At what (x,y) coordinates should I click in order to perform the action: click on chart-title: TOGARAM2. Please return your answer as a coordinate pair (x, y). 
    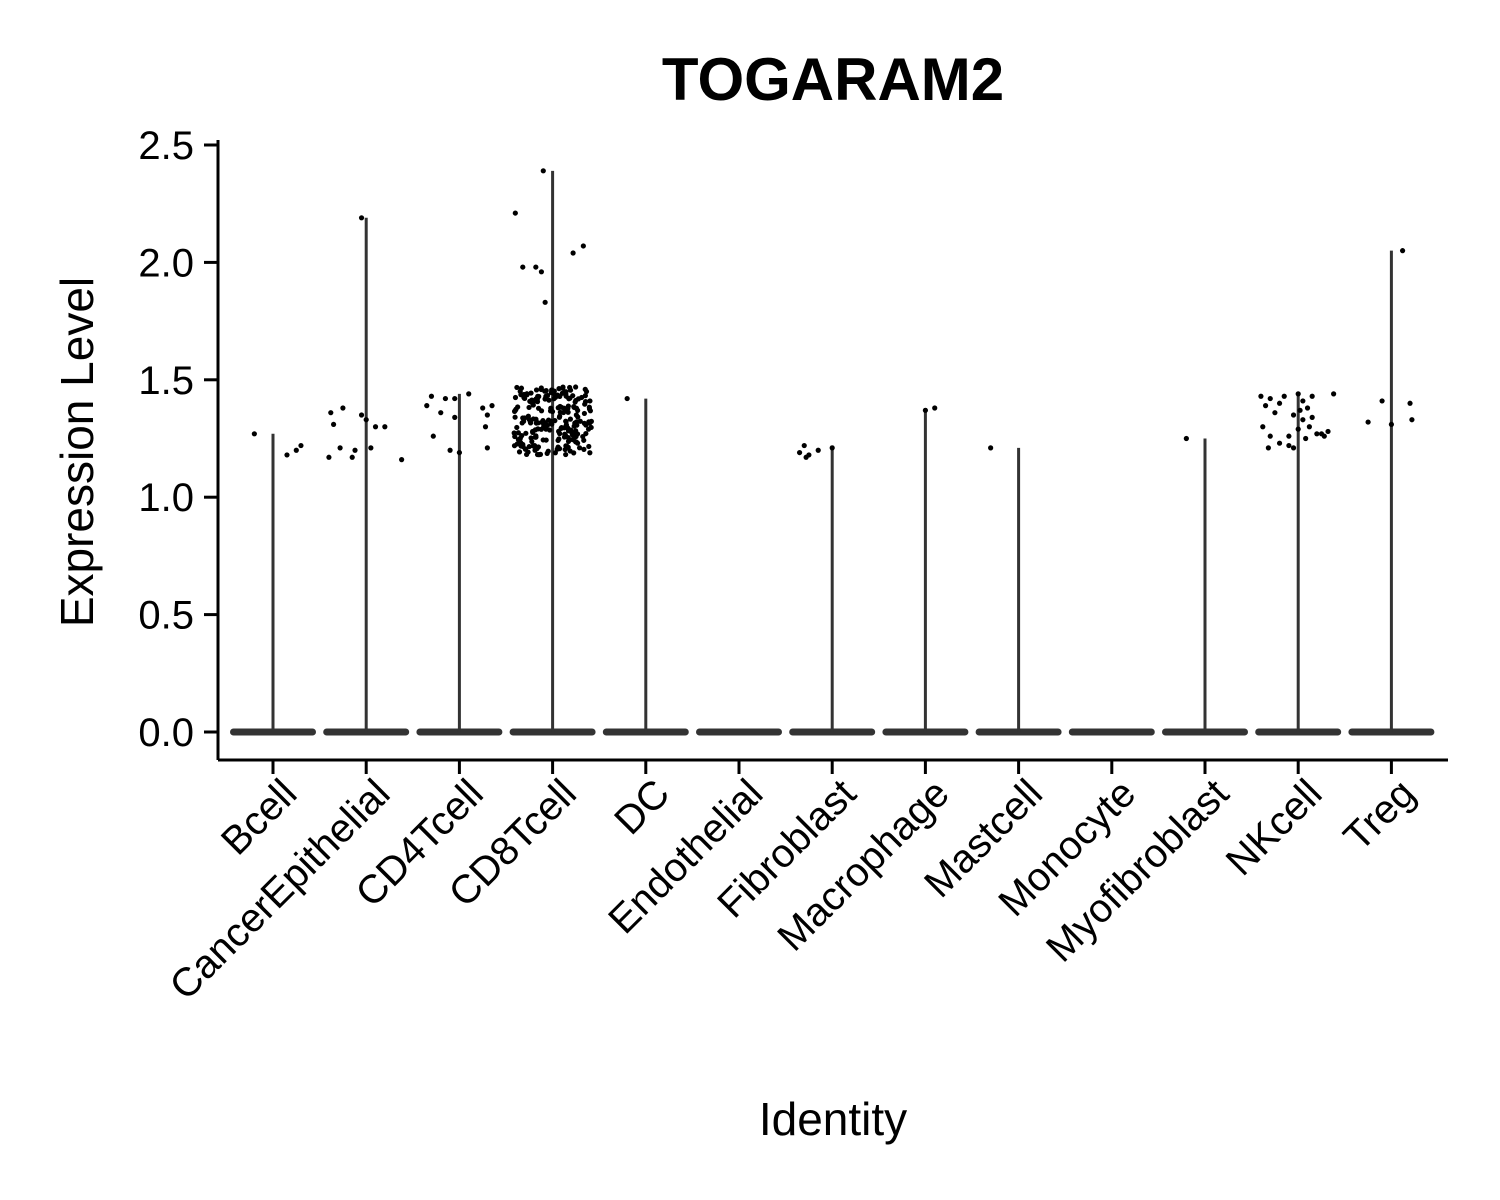
    Looking at the image, I should click on (833, 79).